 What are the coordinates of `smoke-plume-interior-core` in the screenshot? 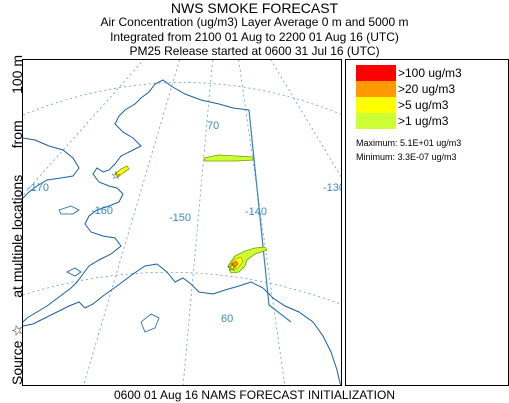 It's located at (235, 264).